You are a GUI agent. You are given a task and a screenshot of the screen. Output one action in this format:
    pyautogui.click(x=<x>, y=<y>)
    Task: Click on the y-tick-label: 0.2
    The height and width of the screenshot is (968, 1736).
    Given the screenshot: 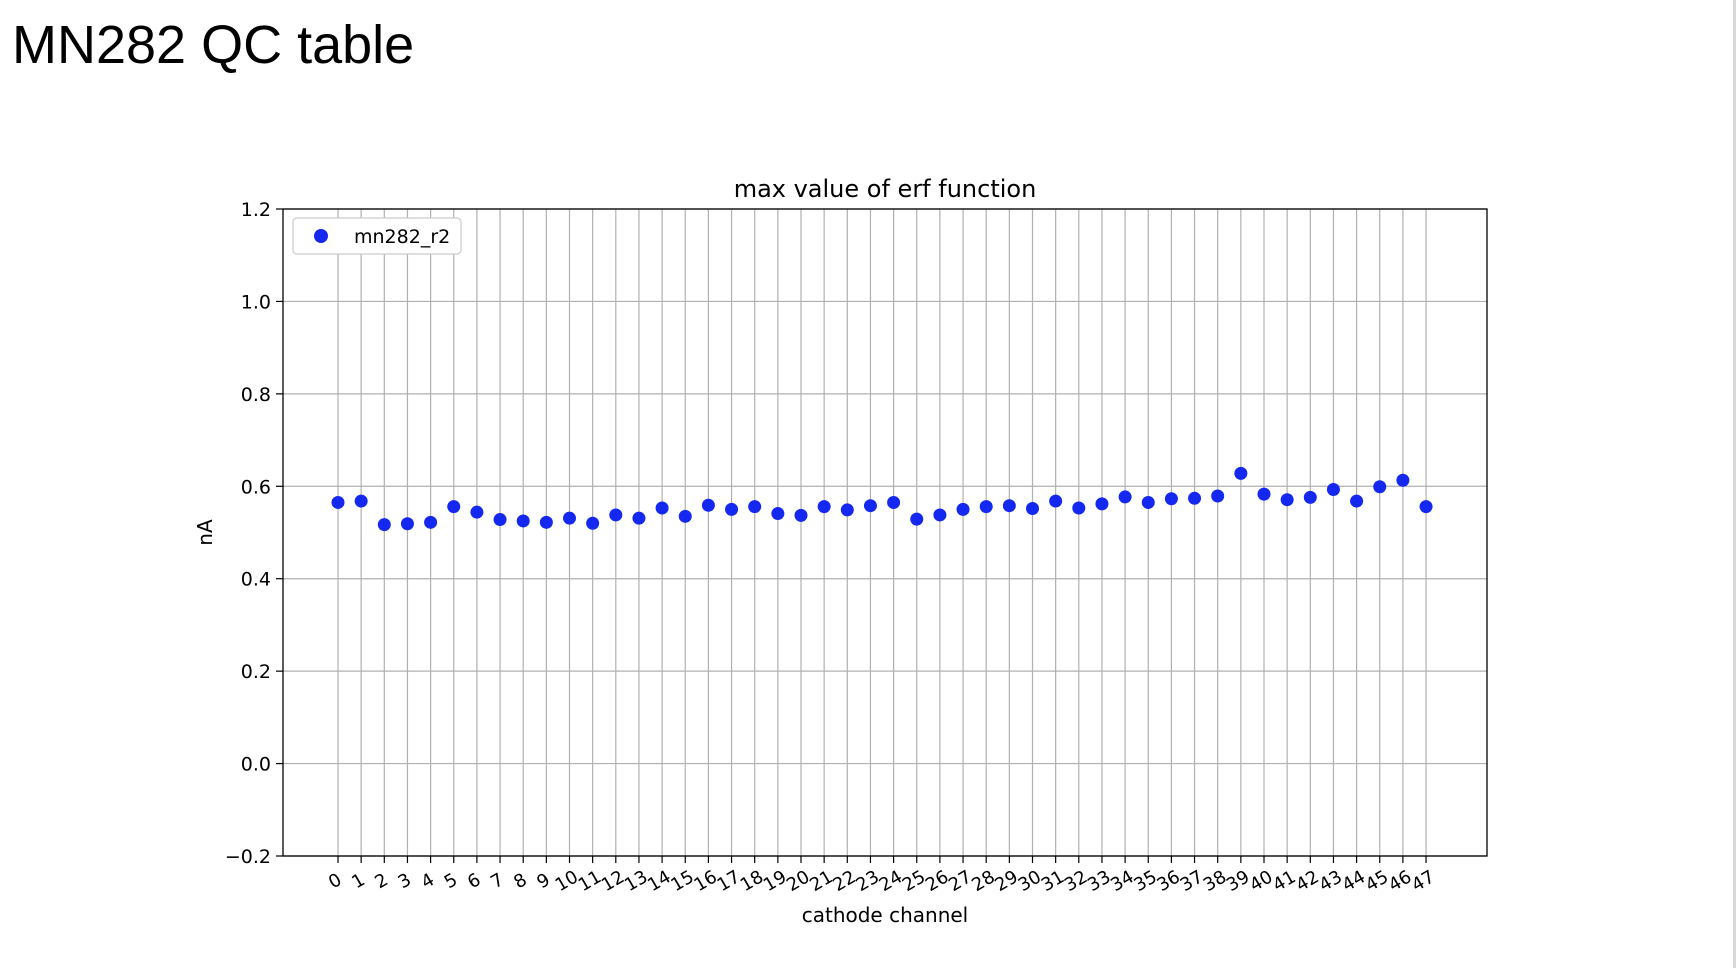 What is the action you would take?
    pyautogui.click(x=256, y=672)
    